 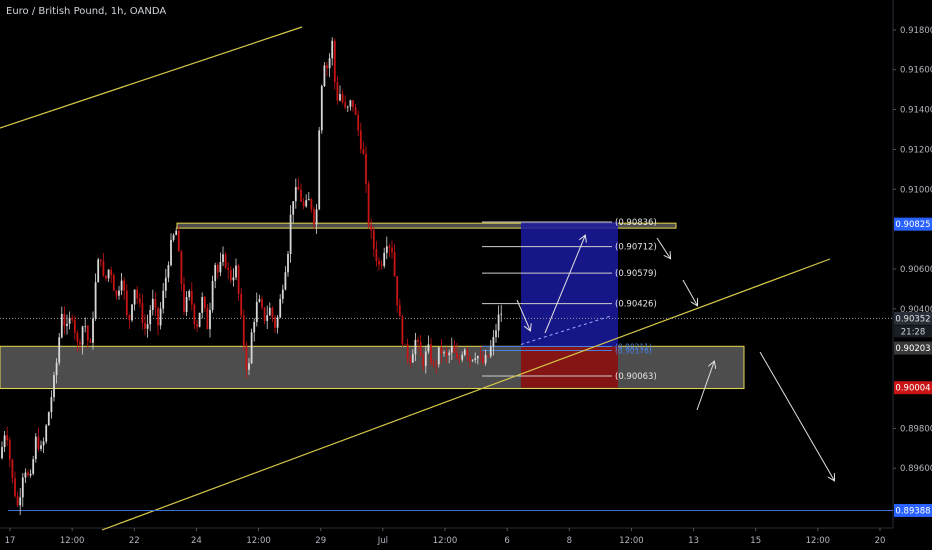 I want to click on lower-support-zone, so click(x=372, y=367).